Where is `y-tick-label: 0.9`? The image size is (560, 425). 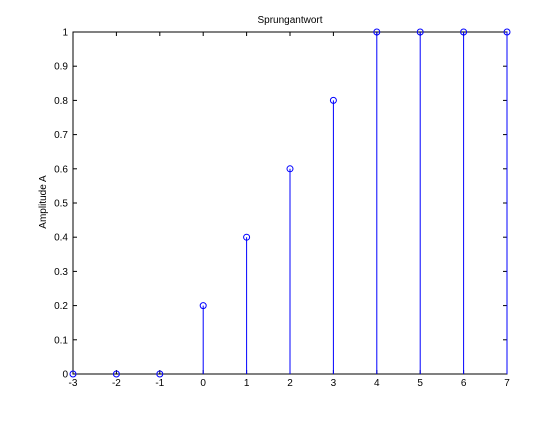
y-tick-label: 0.9 is located at coordinates (61, 67).